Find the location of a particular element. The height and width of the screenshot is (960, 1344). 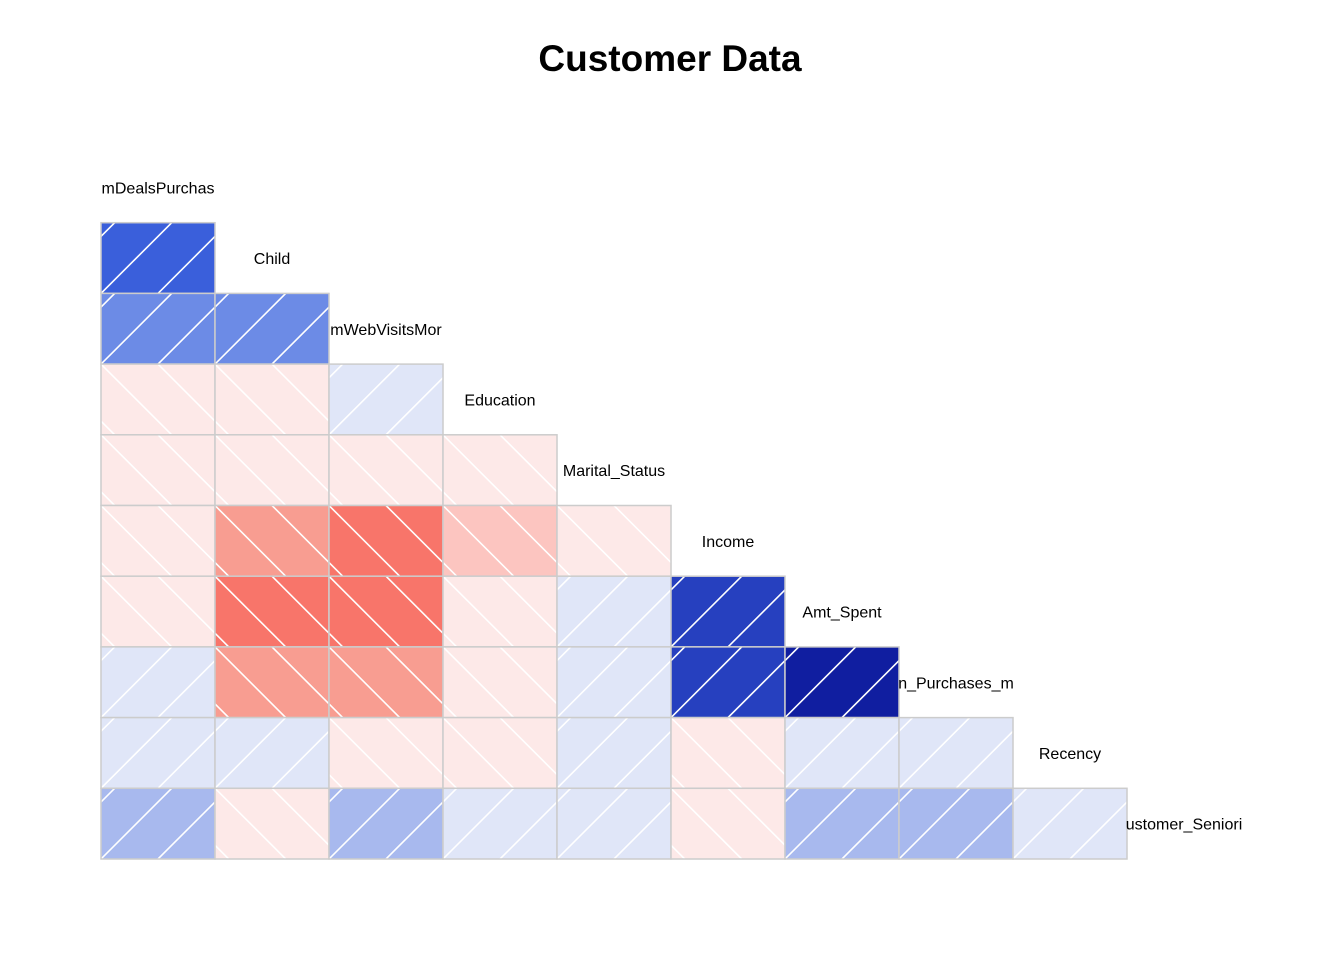

variable-label: ustomer_Seniori is located at coordinates (1184, 825).